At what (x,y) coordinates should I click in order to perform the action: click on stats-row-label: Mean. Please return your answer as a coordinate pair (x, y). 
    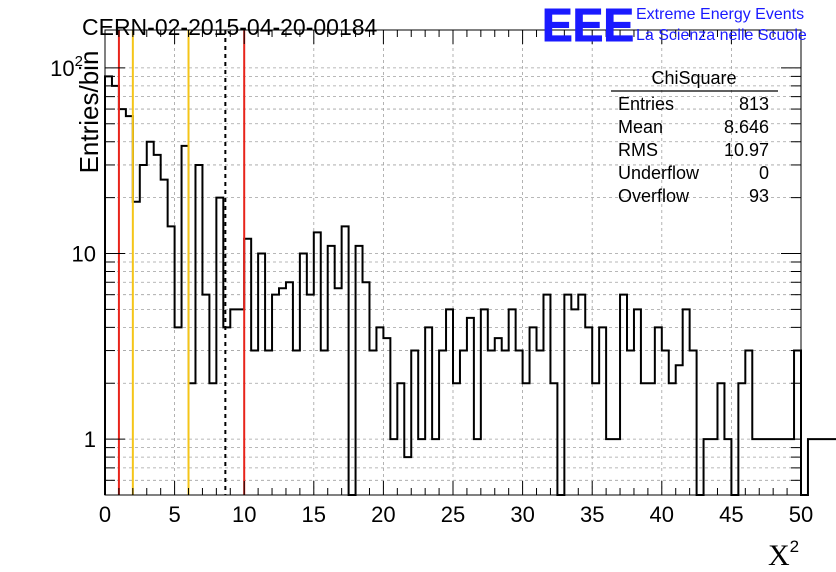
    Looking at the image, I should click on (640, 127).